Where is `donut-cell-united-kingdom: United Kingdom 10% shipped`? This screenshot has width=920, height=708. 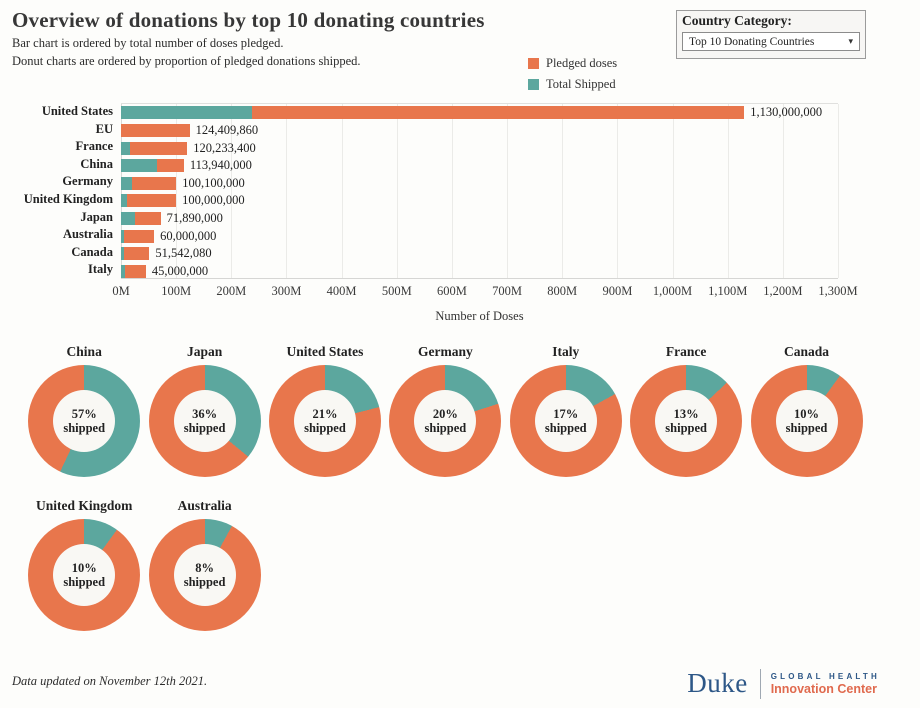
donut-cell-united-kingdom: United Kingdom 10% shipped is located at coordinates (84, 564).